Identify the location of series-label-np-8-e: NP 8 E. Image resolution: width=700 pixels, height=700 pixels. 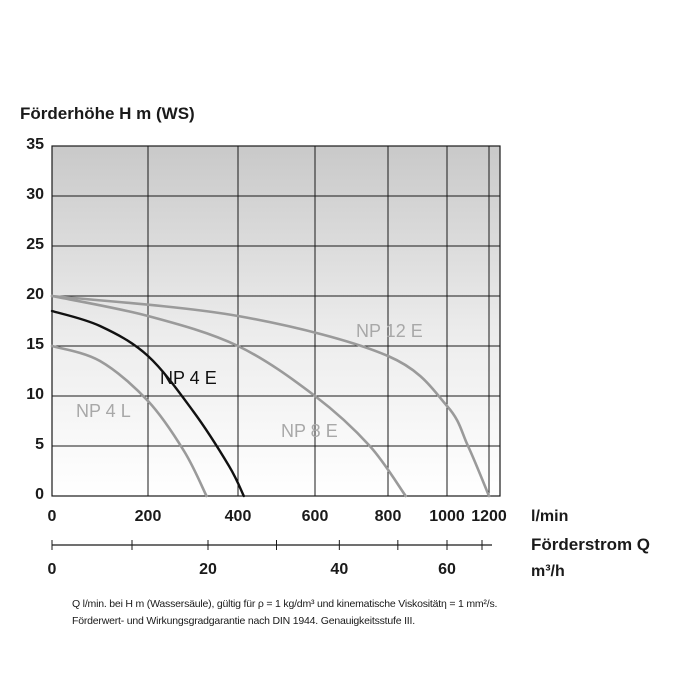
(309, 431).